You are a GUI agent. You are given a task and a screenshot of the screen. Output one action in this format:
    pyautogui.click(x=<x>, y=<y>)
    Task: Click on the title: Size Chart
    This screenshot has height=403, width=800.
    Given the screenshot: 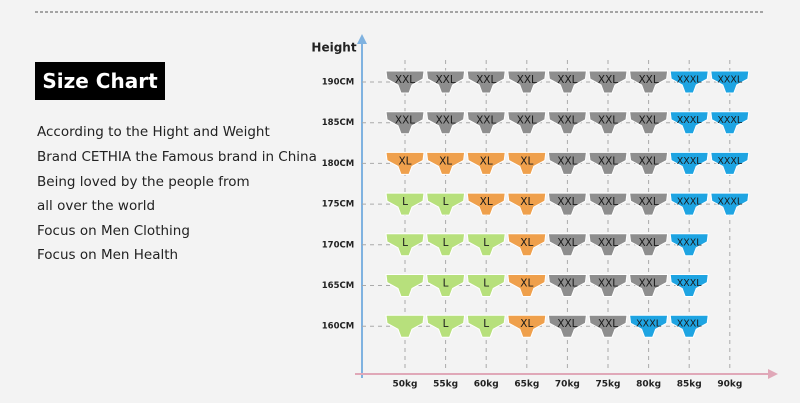 What is the action you would take?
    pyautogui.click(x=100, y=81)
    